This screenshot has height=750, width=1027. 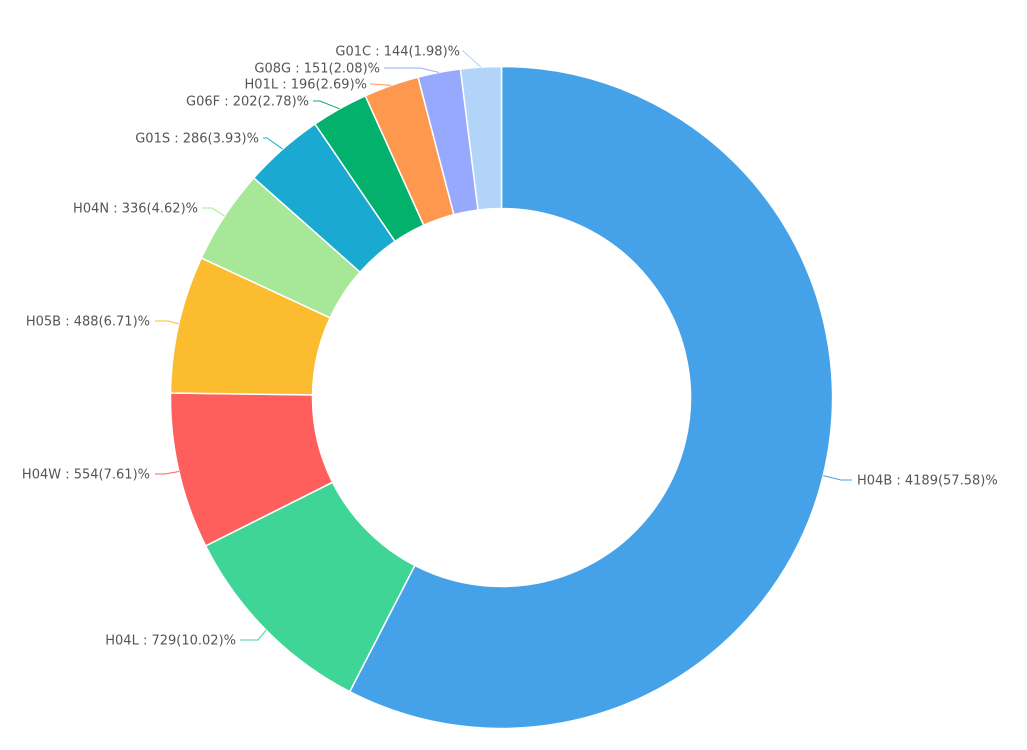 I want to click on leader-line-g08g, so click(x=412, y=70).